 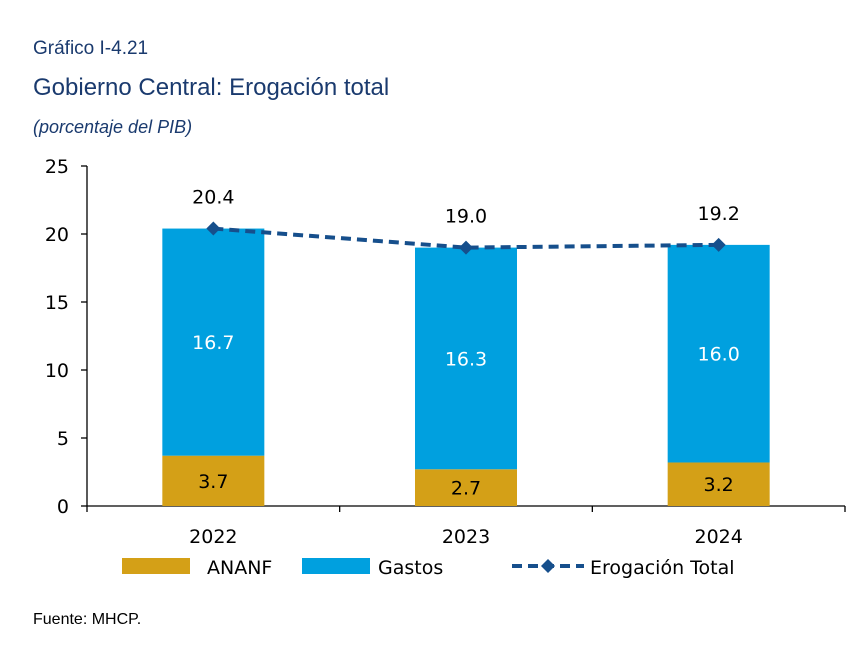 I want to click on data-label-erogacion-total: 19.2, so click(x=719, y=214).